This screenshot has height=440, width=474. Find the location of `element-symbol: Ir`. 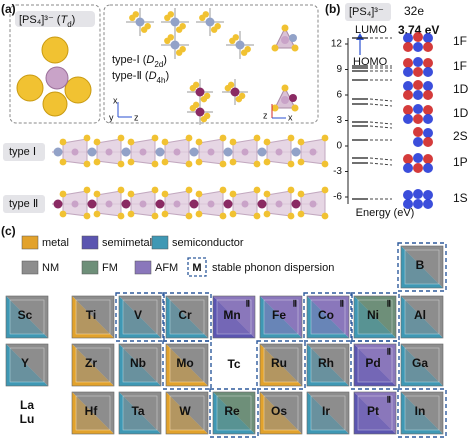

element-symbol: Ir is located at coordinates (326, 411).